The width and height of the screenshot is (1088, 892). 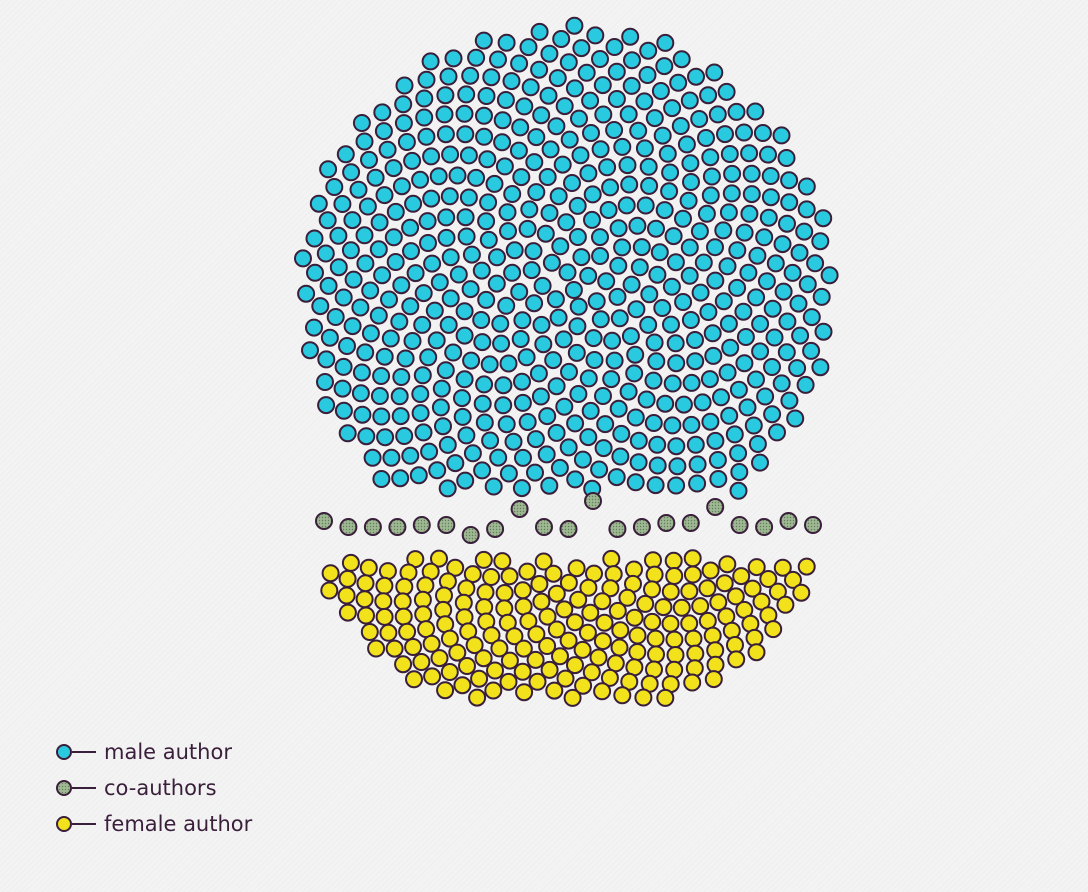 I want to click on female-author-dots, so click(x=568, y=628).